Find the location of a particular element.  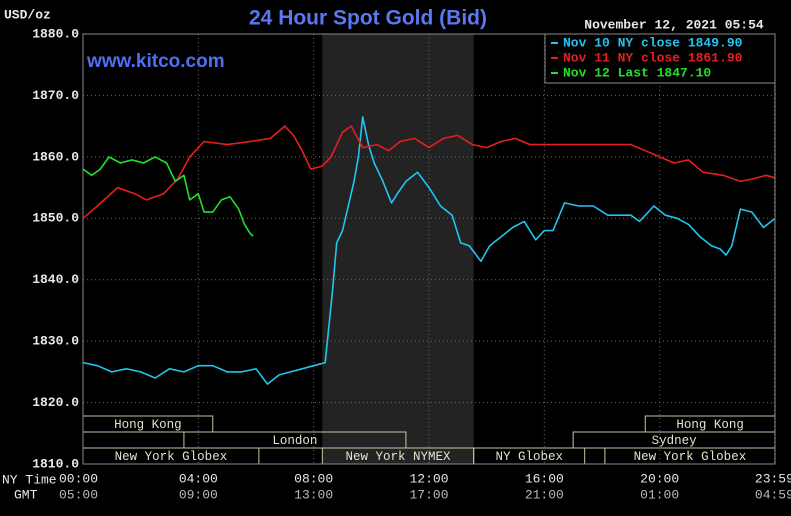

x-tick-label: 08:00 is located at coordinates (313, 478).